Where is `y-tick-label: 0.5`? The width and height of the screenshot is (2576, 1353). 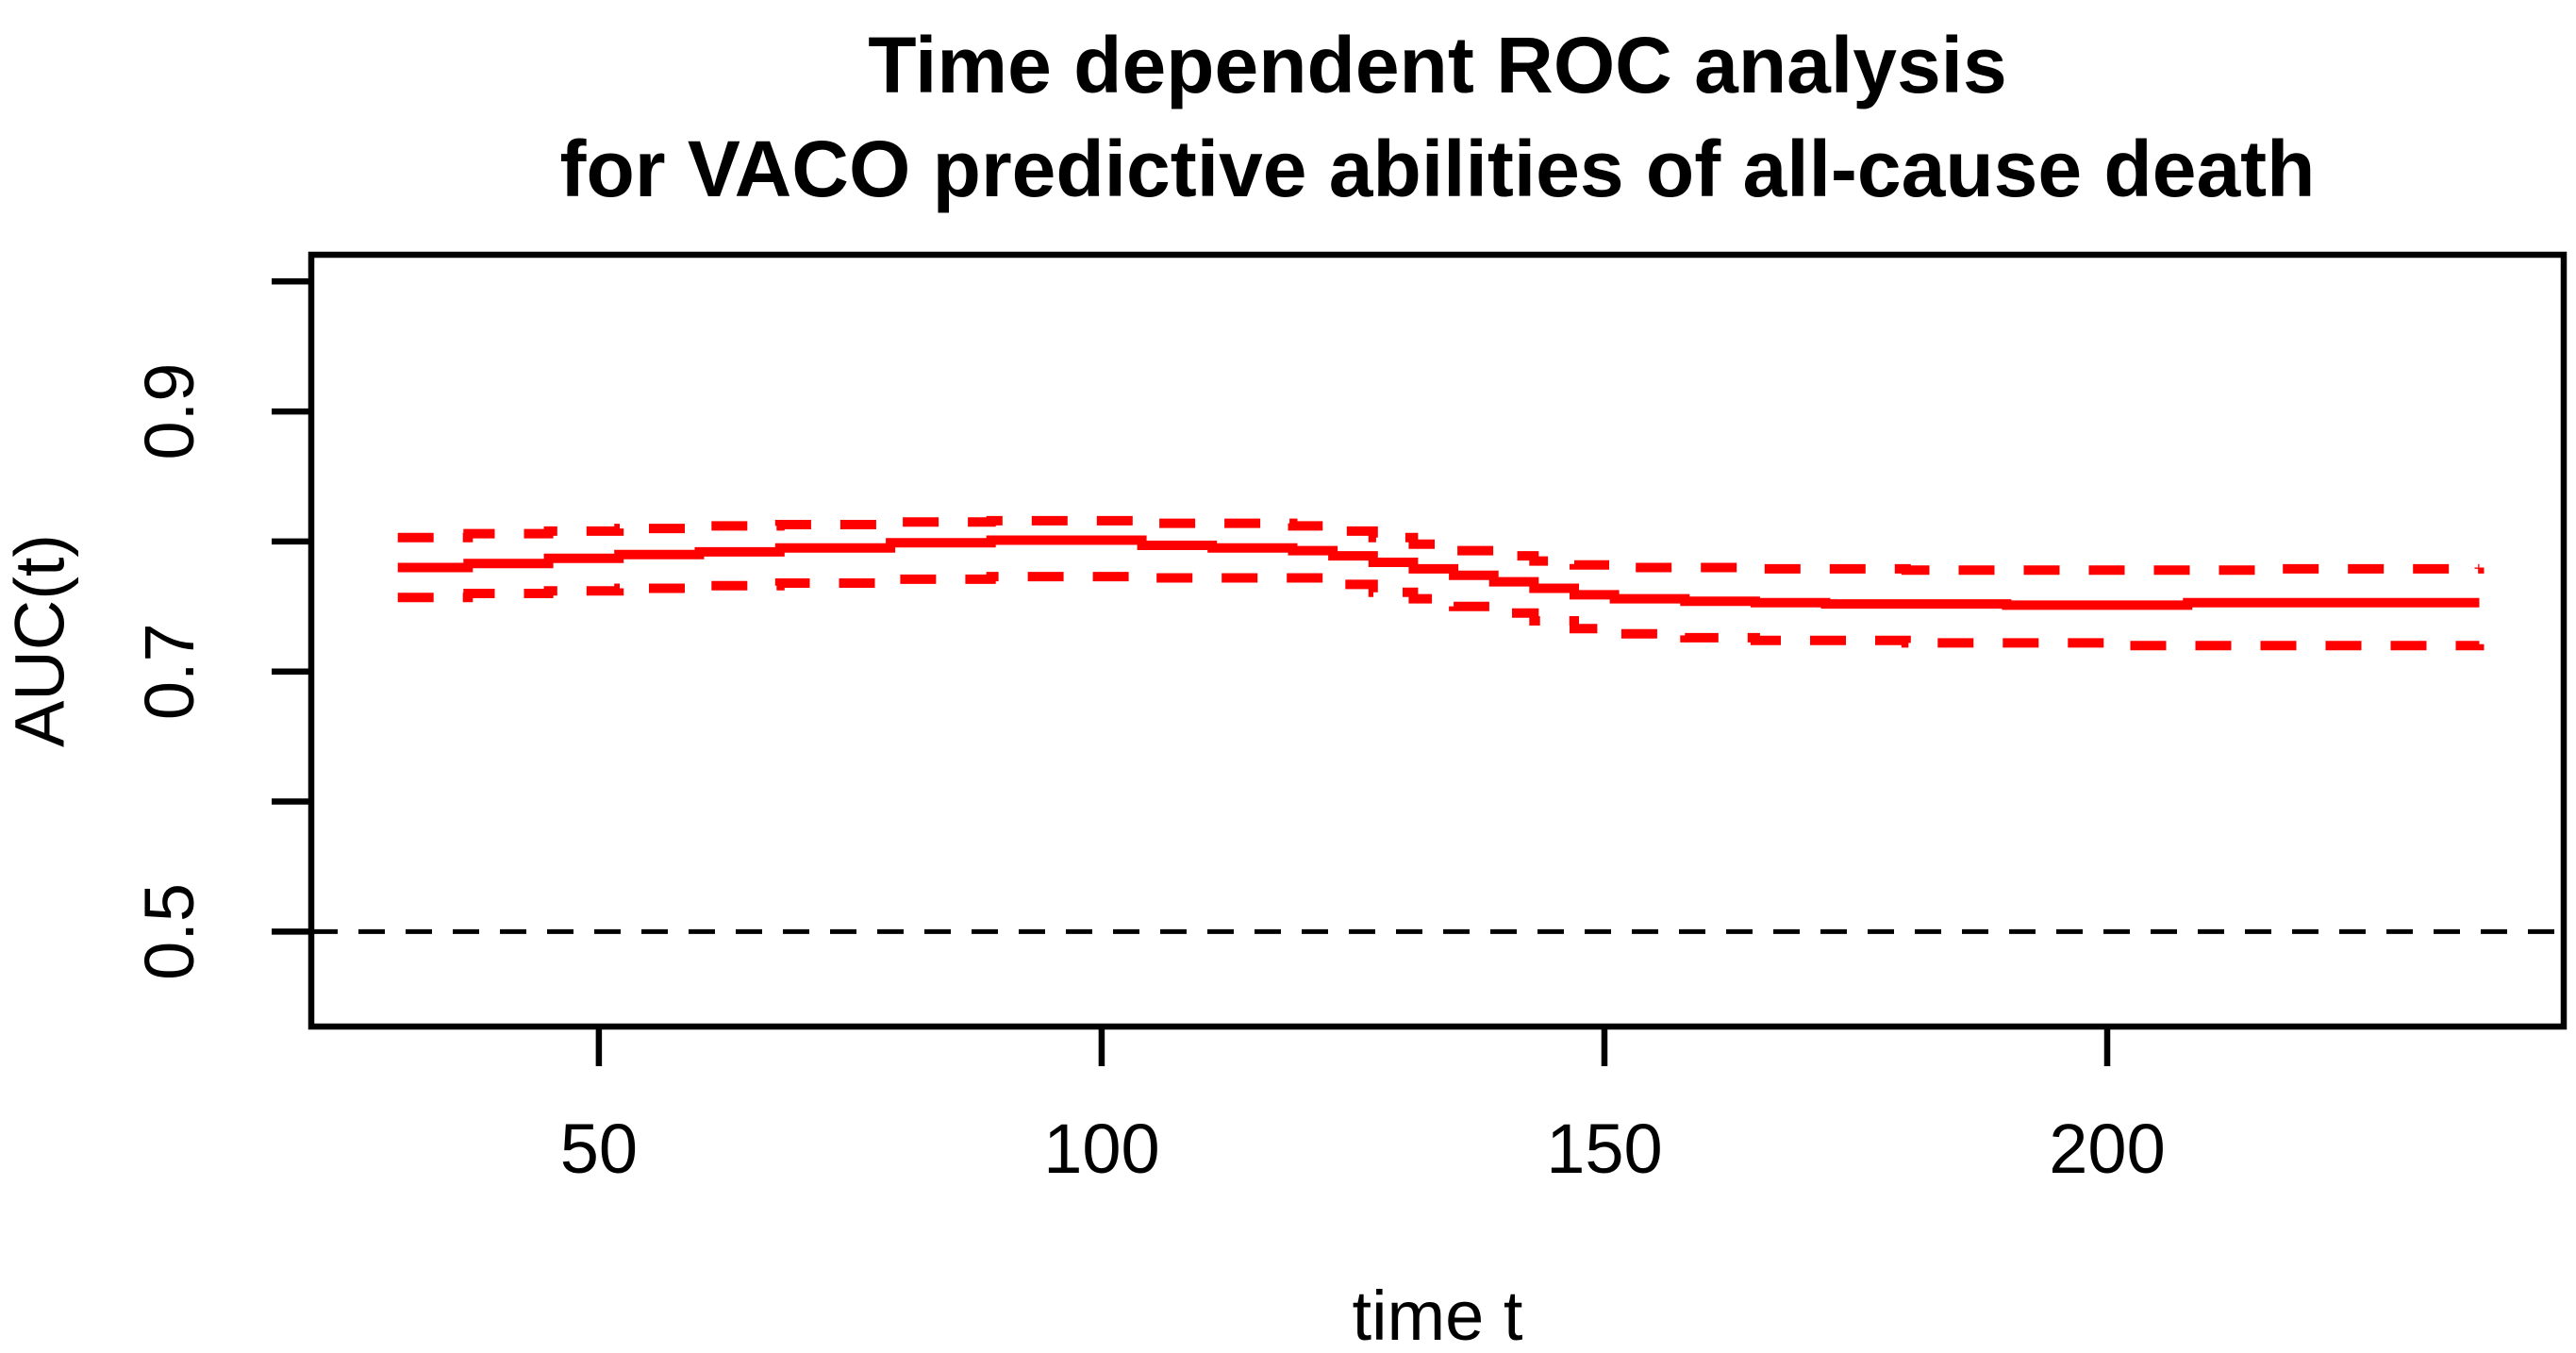
y-tick-label: 0.5 is located at coordinates (169, 931).